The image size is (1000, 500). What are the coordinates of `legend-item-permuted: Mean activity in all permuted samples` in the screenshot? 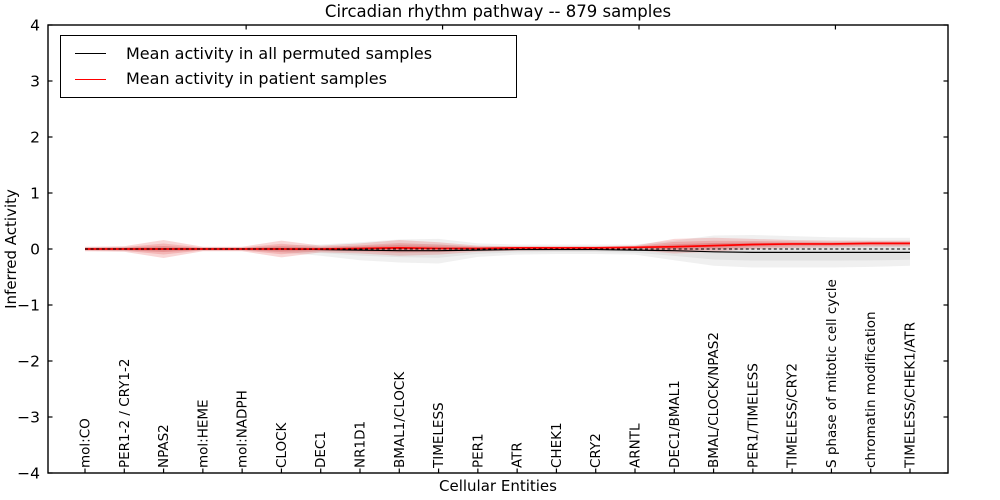 It's located at (295, 53).